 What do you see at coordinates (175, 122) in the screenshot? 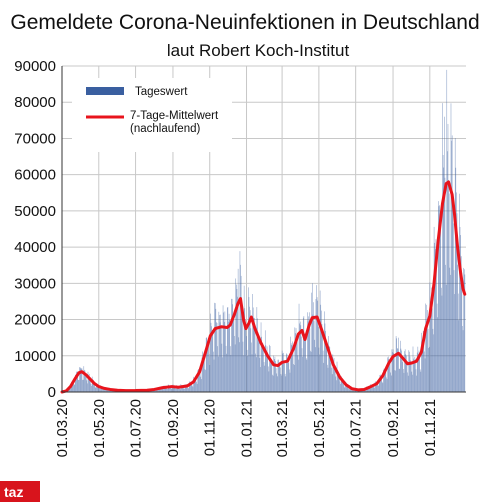
I see `legend-label-mittelwert: 7-Tage-Mittelwert (nachlaufend)` at bounding box center [175, 122].